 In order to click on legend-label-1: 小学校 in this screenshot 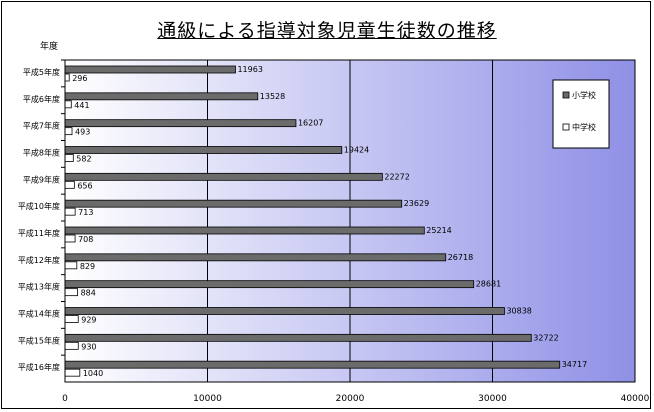, I will do `click(584, 95)`.